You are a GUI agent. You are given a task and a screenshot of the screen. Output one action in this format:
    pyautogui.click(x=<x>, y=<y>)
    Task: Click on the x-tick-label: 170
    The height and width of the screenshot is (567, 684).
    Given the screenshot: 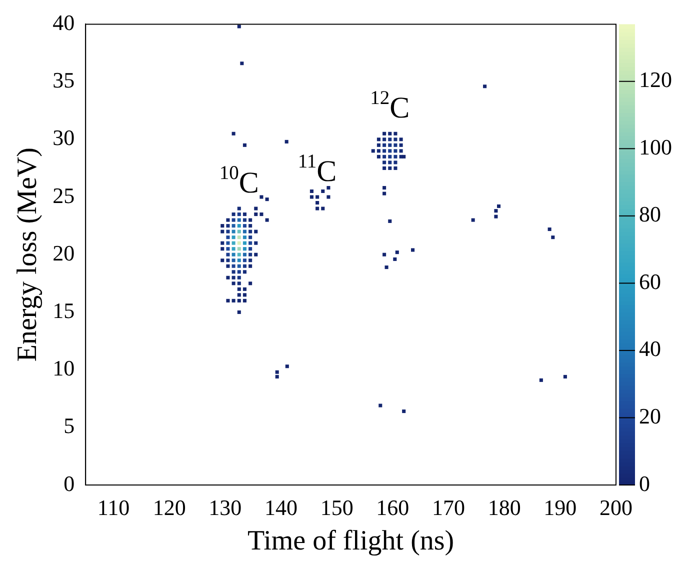 What is the action you would take?
    pyautogui.click(x=449, y=507)
    